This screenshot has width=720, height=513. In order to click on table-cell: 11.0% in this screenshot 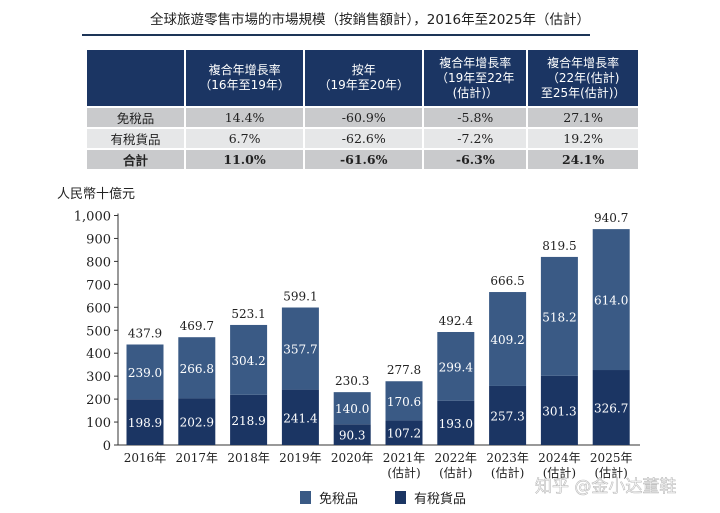, I will do `click(245, 159)`.